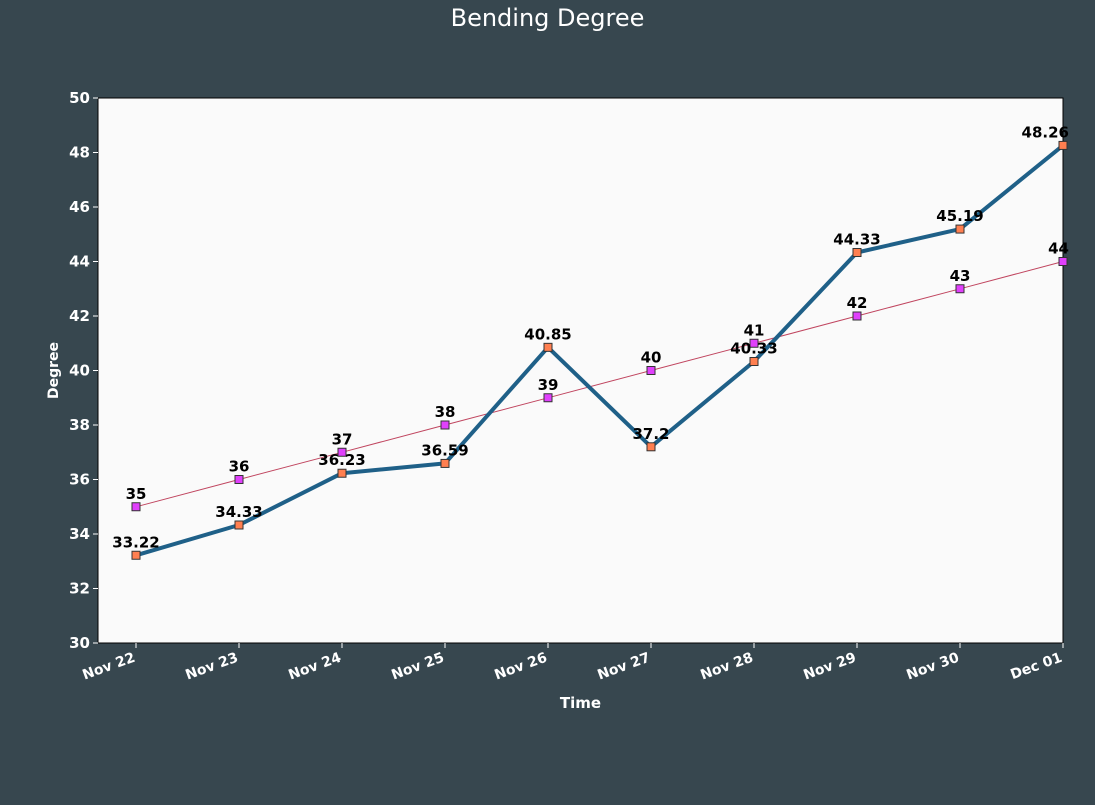 The image size is (1095, 805). What do you see at coordinates (108, 667) in the screenshot?
I see `x-tick-label: Nov 22` at bounding box center [108, 667].